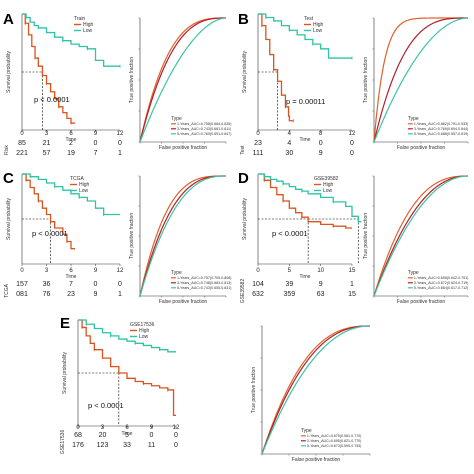  What do you see at coordinates (176, 119) in the screenshot?
I see `roc-legend-title-A-roc: Type` at bounding box center [176, 119].